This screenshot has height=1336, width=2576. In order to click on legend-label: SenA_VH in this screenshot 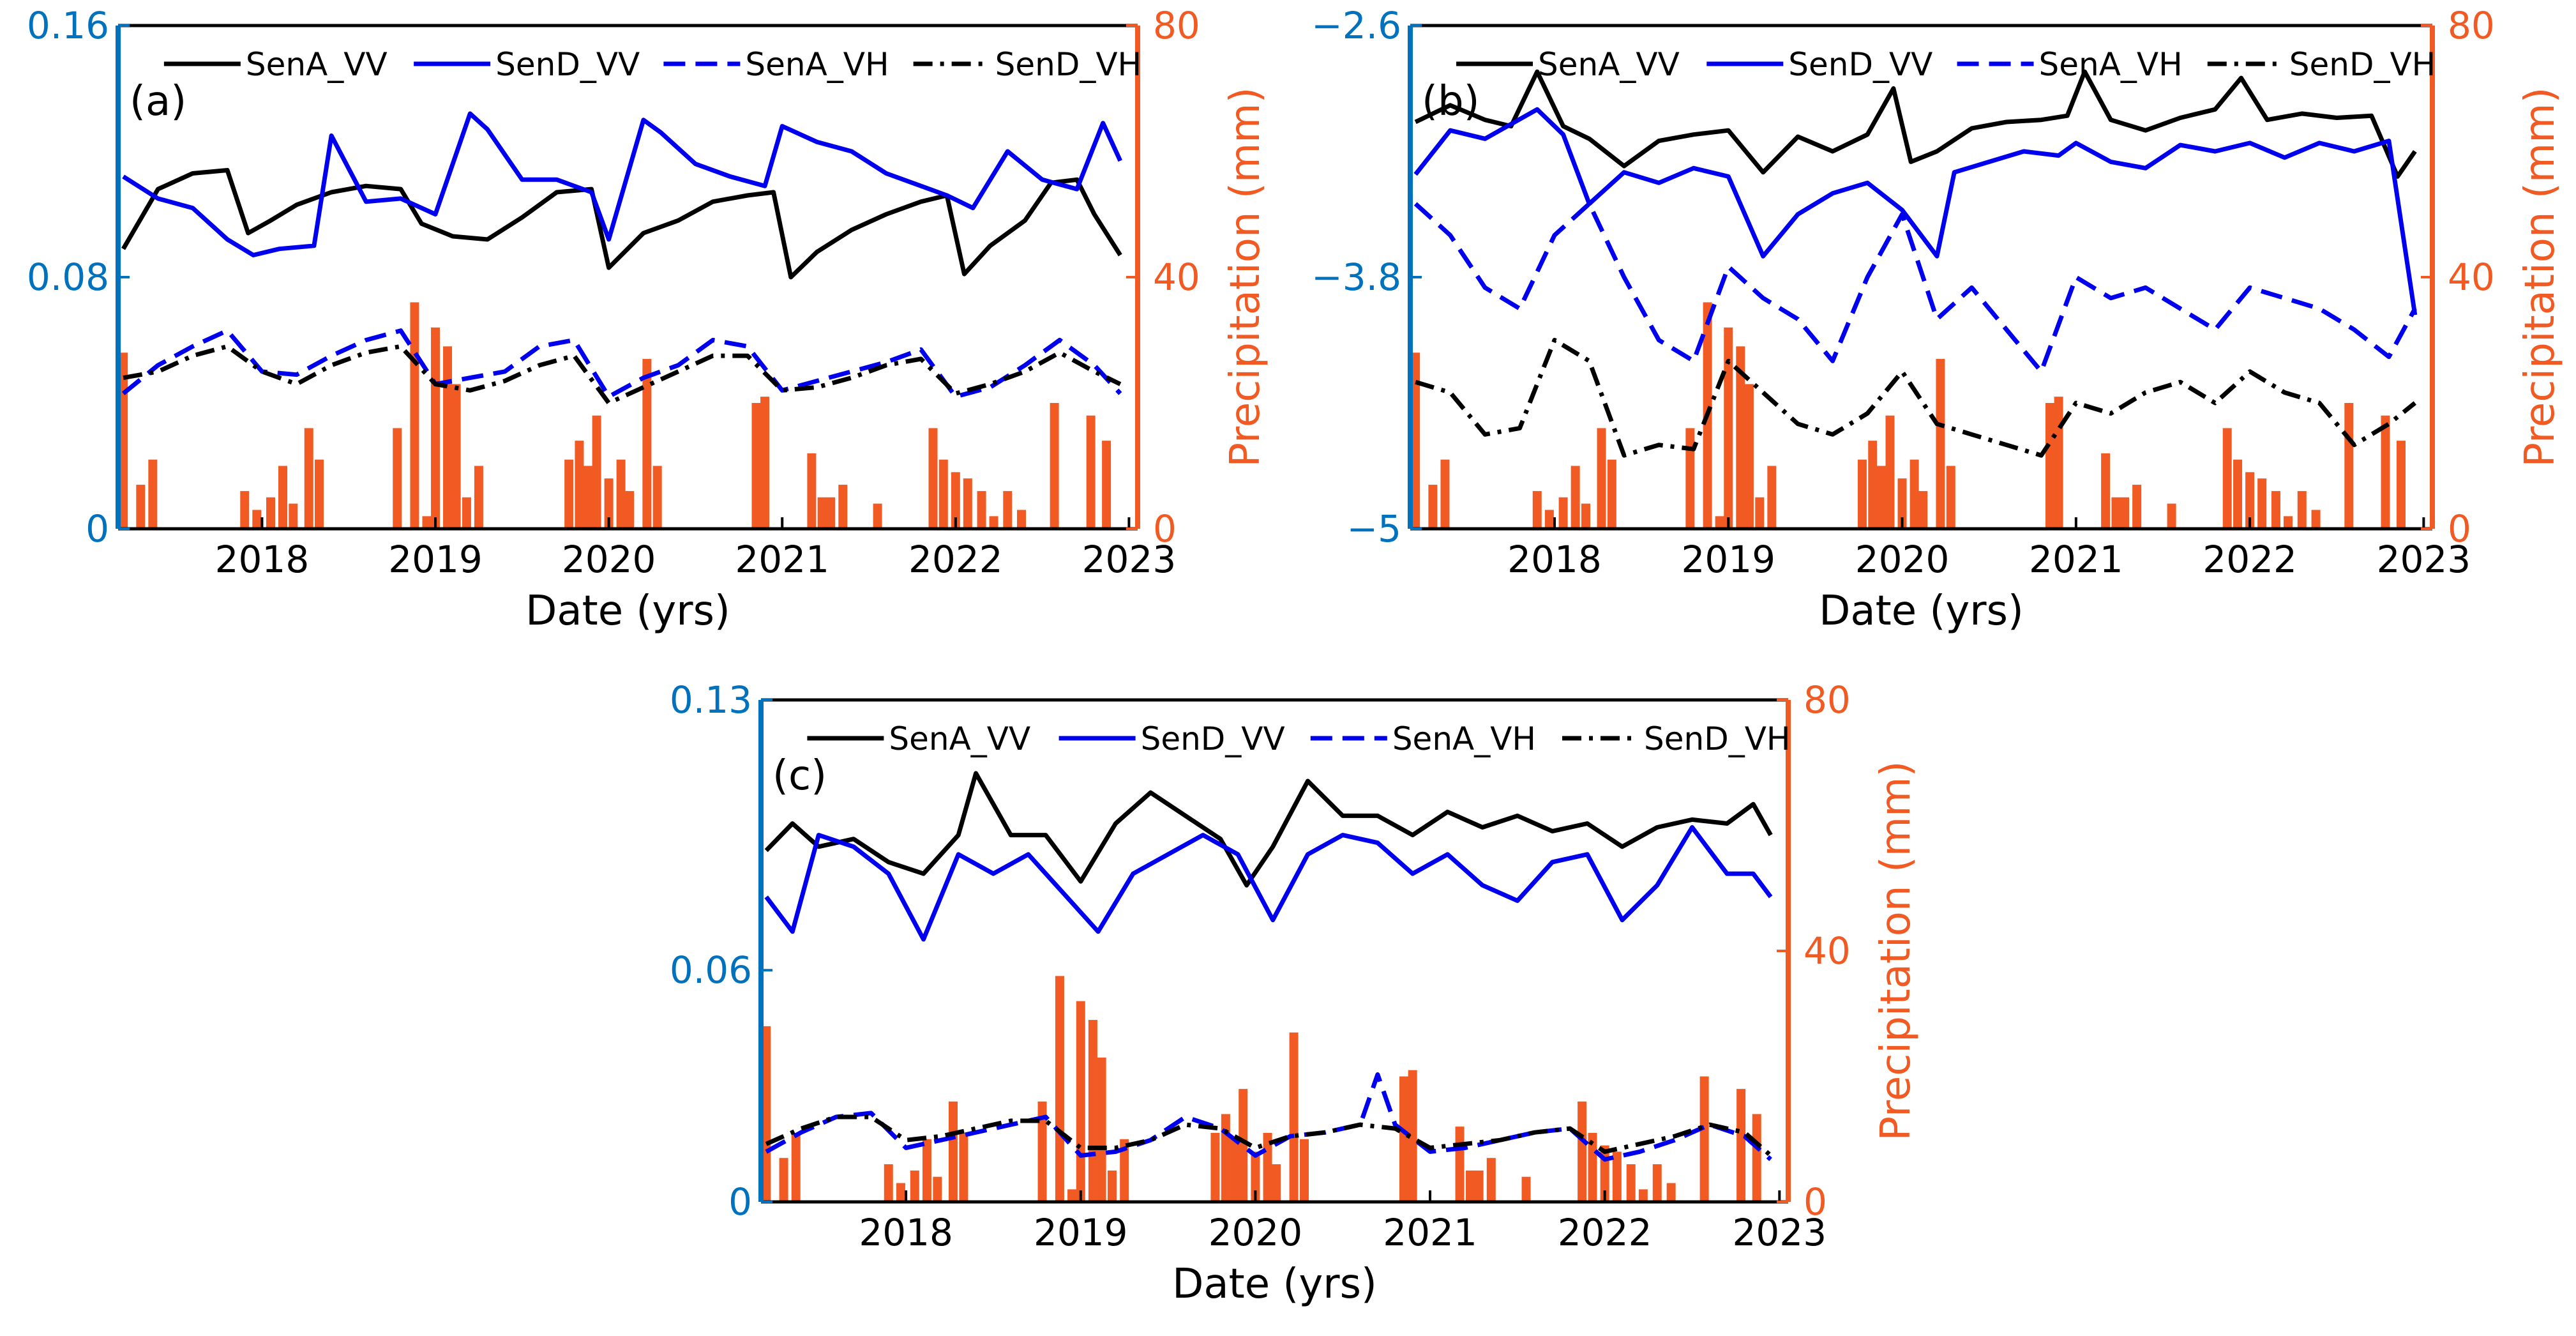, I will do `click(1464, 738)`.